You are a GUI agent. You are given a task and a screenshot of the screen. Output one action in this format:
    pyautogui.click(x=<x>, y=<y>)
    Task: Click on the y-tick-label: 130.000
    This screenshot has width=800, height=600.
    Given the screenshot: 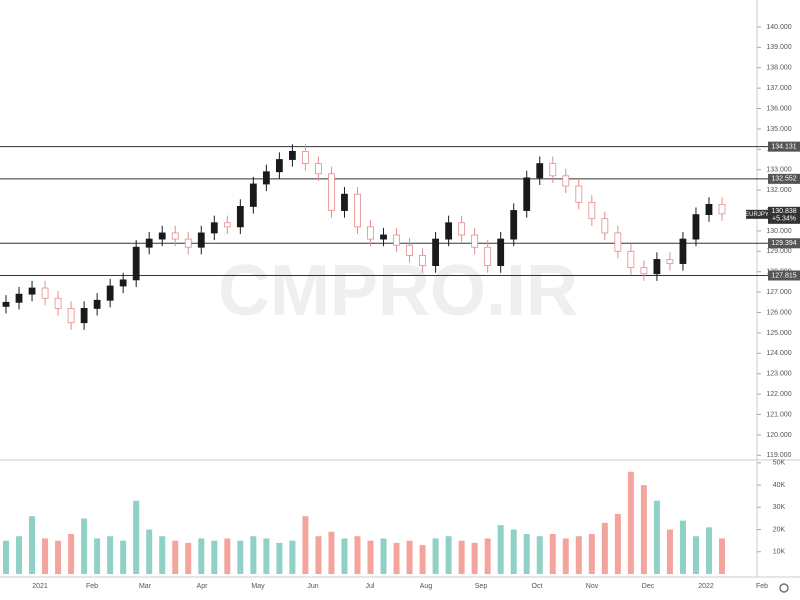 What is the action you would take?
    pyautogui.click(x=778, y=231)
    